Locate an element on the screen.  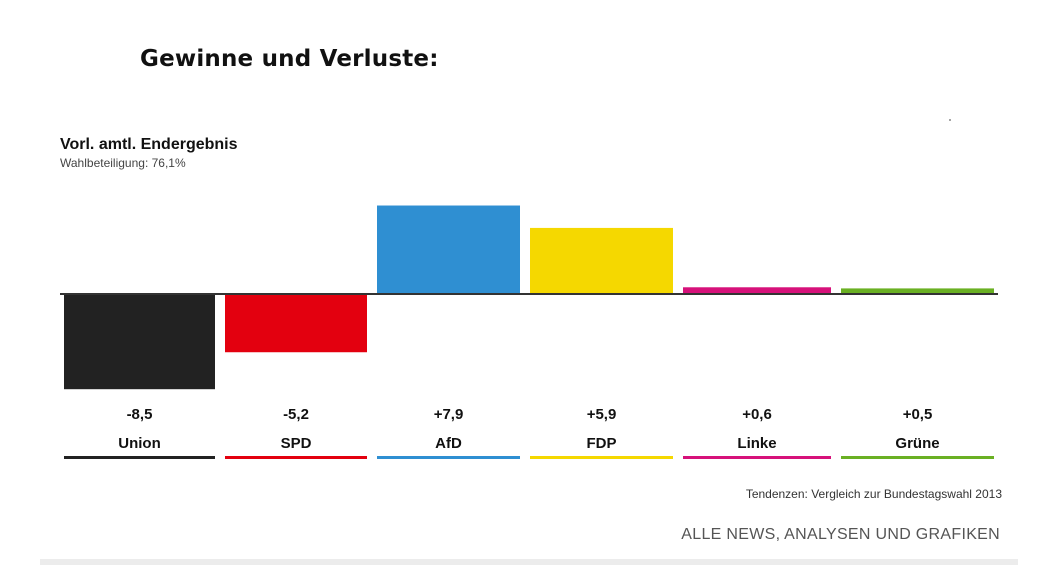
value-label-gr-ne: +0,5 is located at coordinates (918, 414).